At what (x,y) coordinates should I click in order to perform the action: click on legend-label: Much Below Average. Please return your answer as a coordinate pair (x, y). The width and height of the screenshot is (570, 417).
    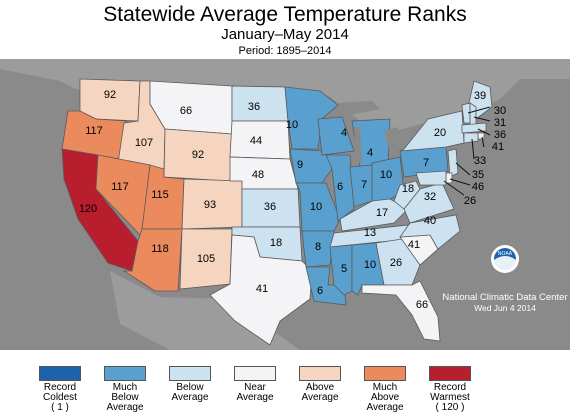
    Looking at the image, I should click on (125, 397).